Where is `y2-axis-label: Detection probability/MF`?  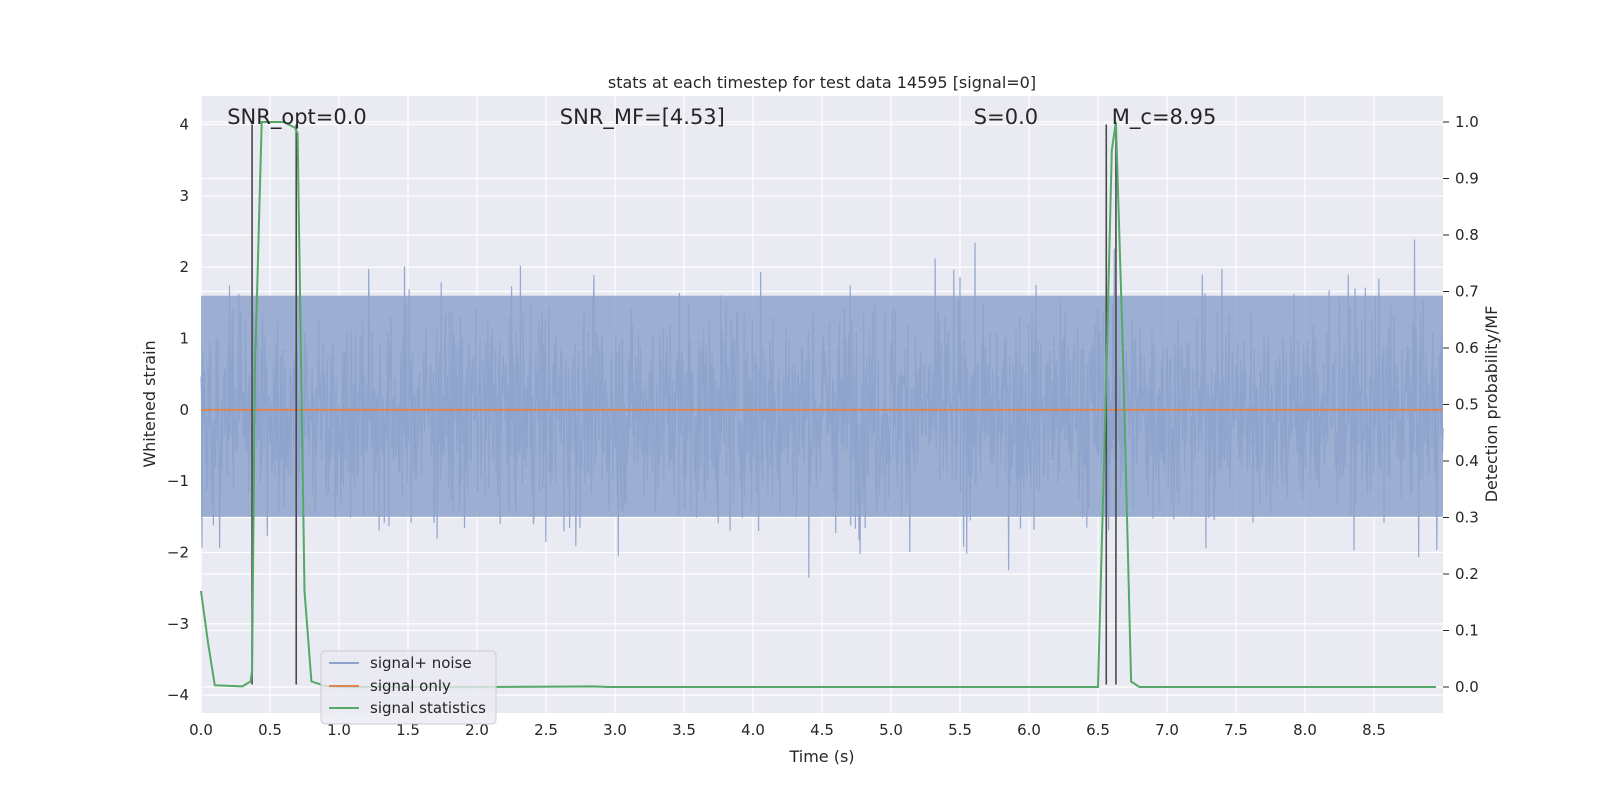
y2-axis-label: Detection probability/MF is located at coordinates (1491, 404).